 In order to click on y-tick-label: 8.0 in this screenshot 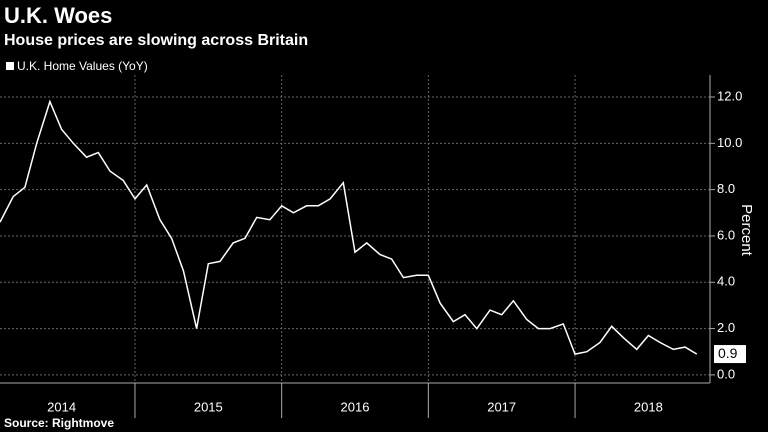, I will do `click(726, 188)`.